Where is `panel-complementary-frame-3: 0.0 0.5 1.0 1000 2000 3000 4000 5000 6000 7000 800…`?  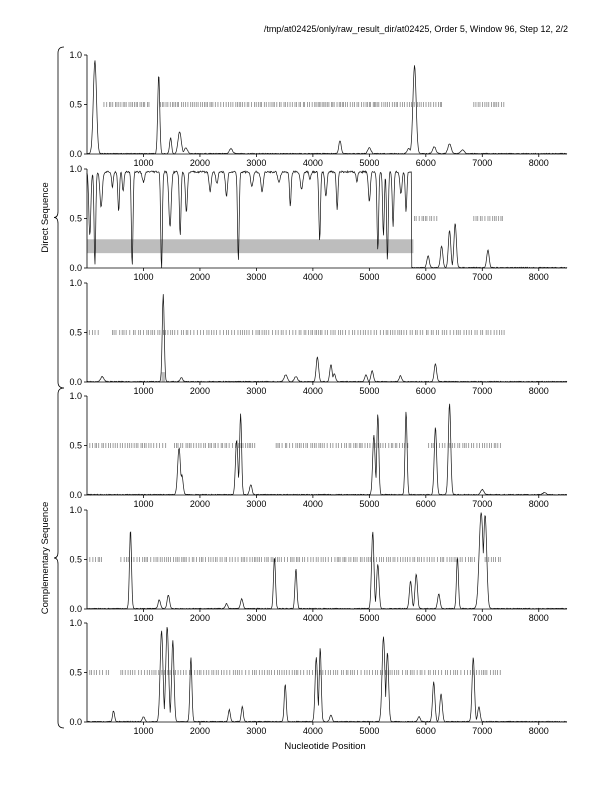
panel-complementary-frame-3: 0.0 0.5 1.0 1000 2000 3000 4000 5000 6000 7000 800… is located at coordinates (318, 677).